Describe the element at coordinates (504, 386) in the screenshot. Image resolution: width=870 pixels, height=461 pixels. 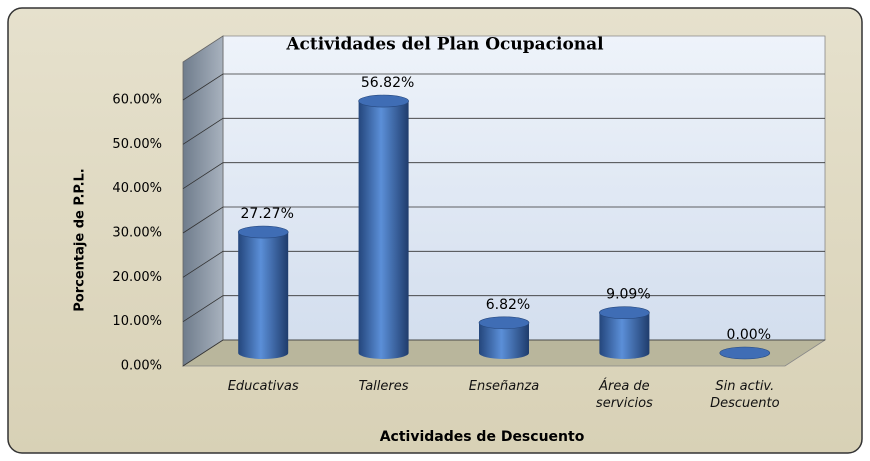
I see `x-tick-label: Enseñanza` at that location.